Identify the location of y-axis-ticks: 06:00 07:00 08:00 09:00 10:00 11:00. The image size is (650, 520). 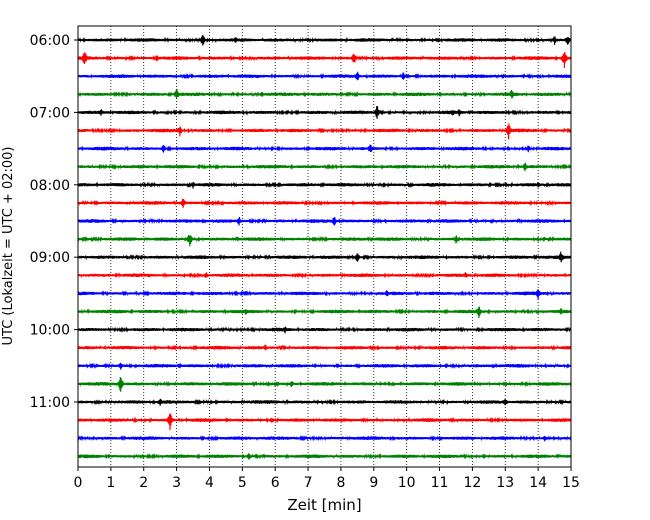
(54, 222).